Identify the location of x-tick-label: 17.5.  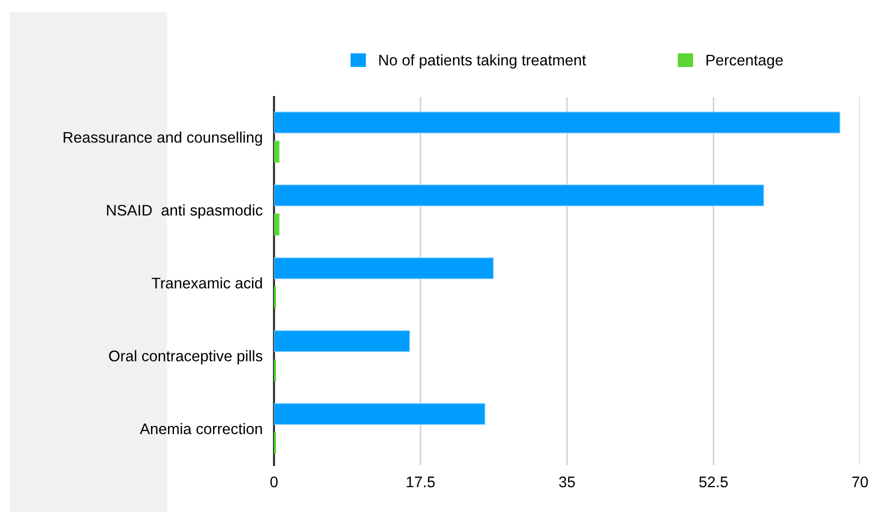
(420, 482).